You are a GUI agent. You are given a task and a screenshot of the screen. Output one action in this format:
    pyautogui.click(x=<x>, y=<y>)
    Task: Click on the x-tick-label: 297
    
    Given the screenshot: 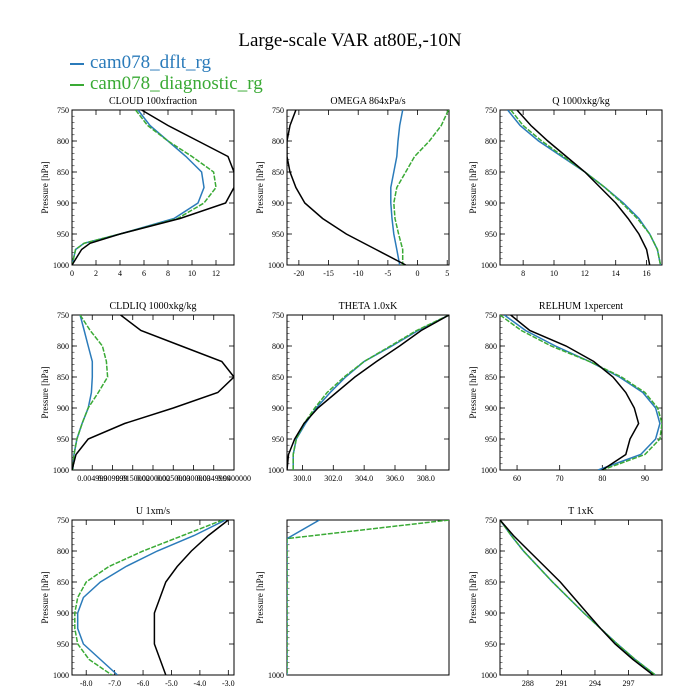 What is the action you would take?
    pyautogui.click(x=628, y=683)
    